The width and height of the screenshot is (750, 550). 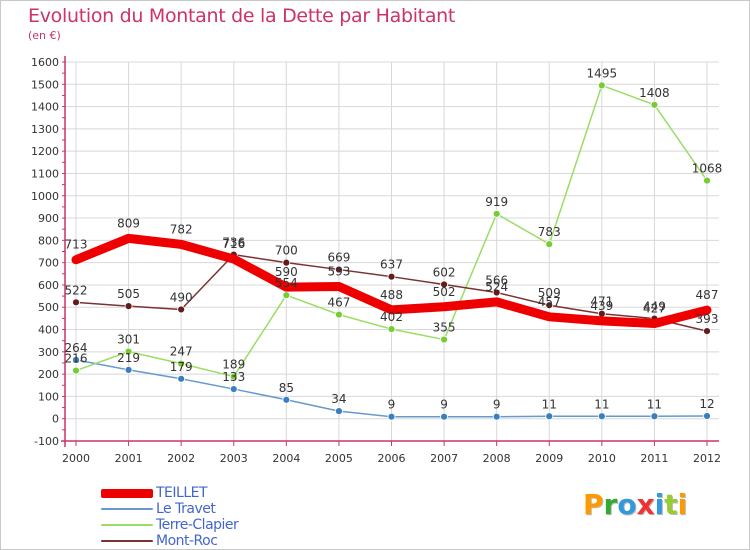 I want to click on value-label-teillet: 716, so click(x=233, y=244).